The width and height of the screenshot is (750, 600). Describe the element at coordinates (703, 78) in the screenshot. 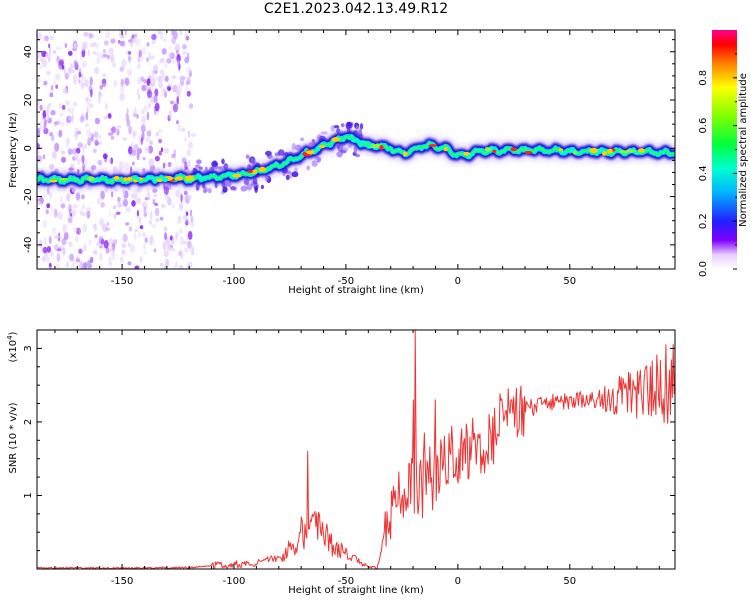

I see `colorbar-tick-label: 0.8` at that location.